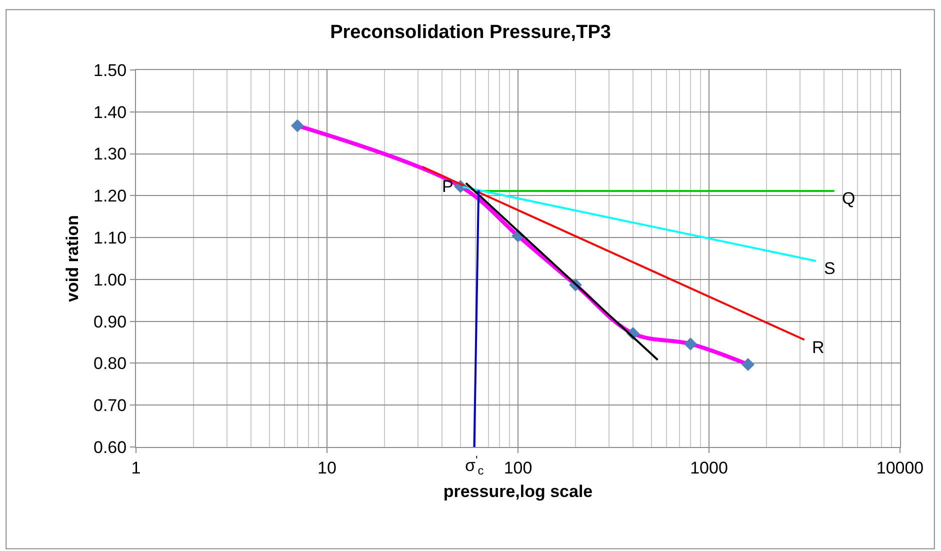 The height and width of the screenshot is (551, 941). I want to click on y-tick-label: 0.60, so click(110, 447).